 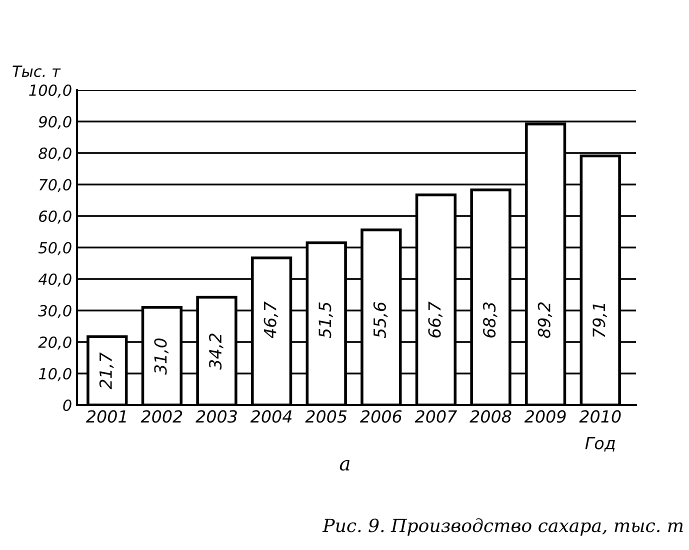 I want to click on y-tick-label: 100,0, so click(x=50, y=91).